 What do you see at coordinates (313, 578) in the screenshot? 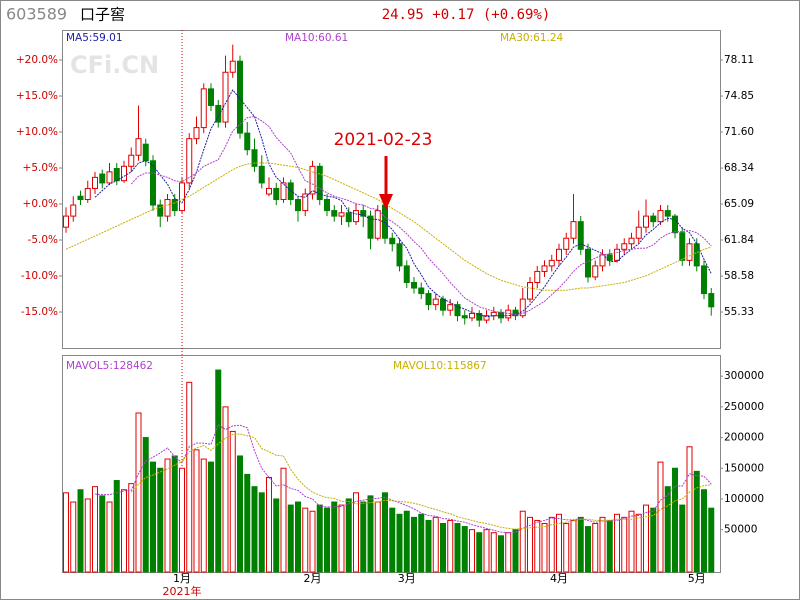
I see `x-tick-label: 2月` at bounding box center [313, 578].